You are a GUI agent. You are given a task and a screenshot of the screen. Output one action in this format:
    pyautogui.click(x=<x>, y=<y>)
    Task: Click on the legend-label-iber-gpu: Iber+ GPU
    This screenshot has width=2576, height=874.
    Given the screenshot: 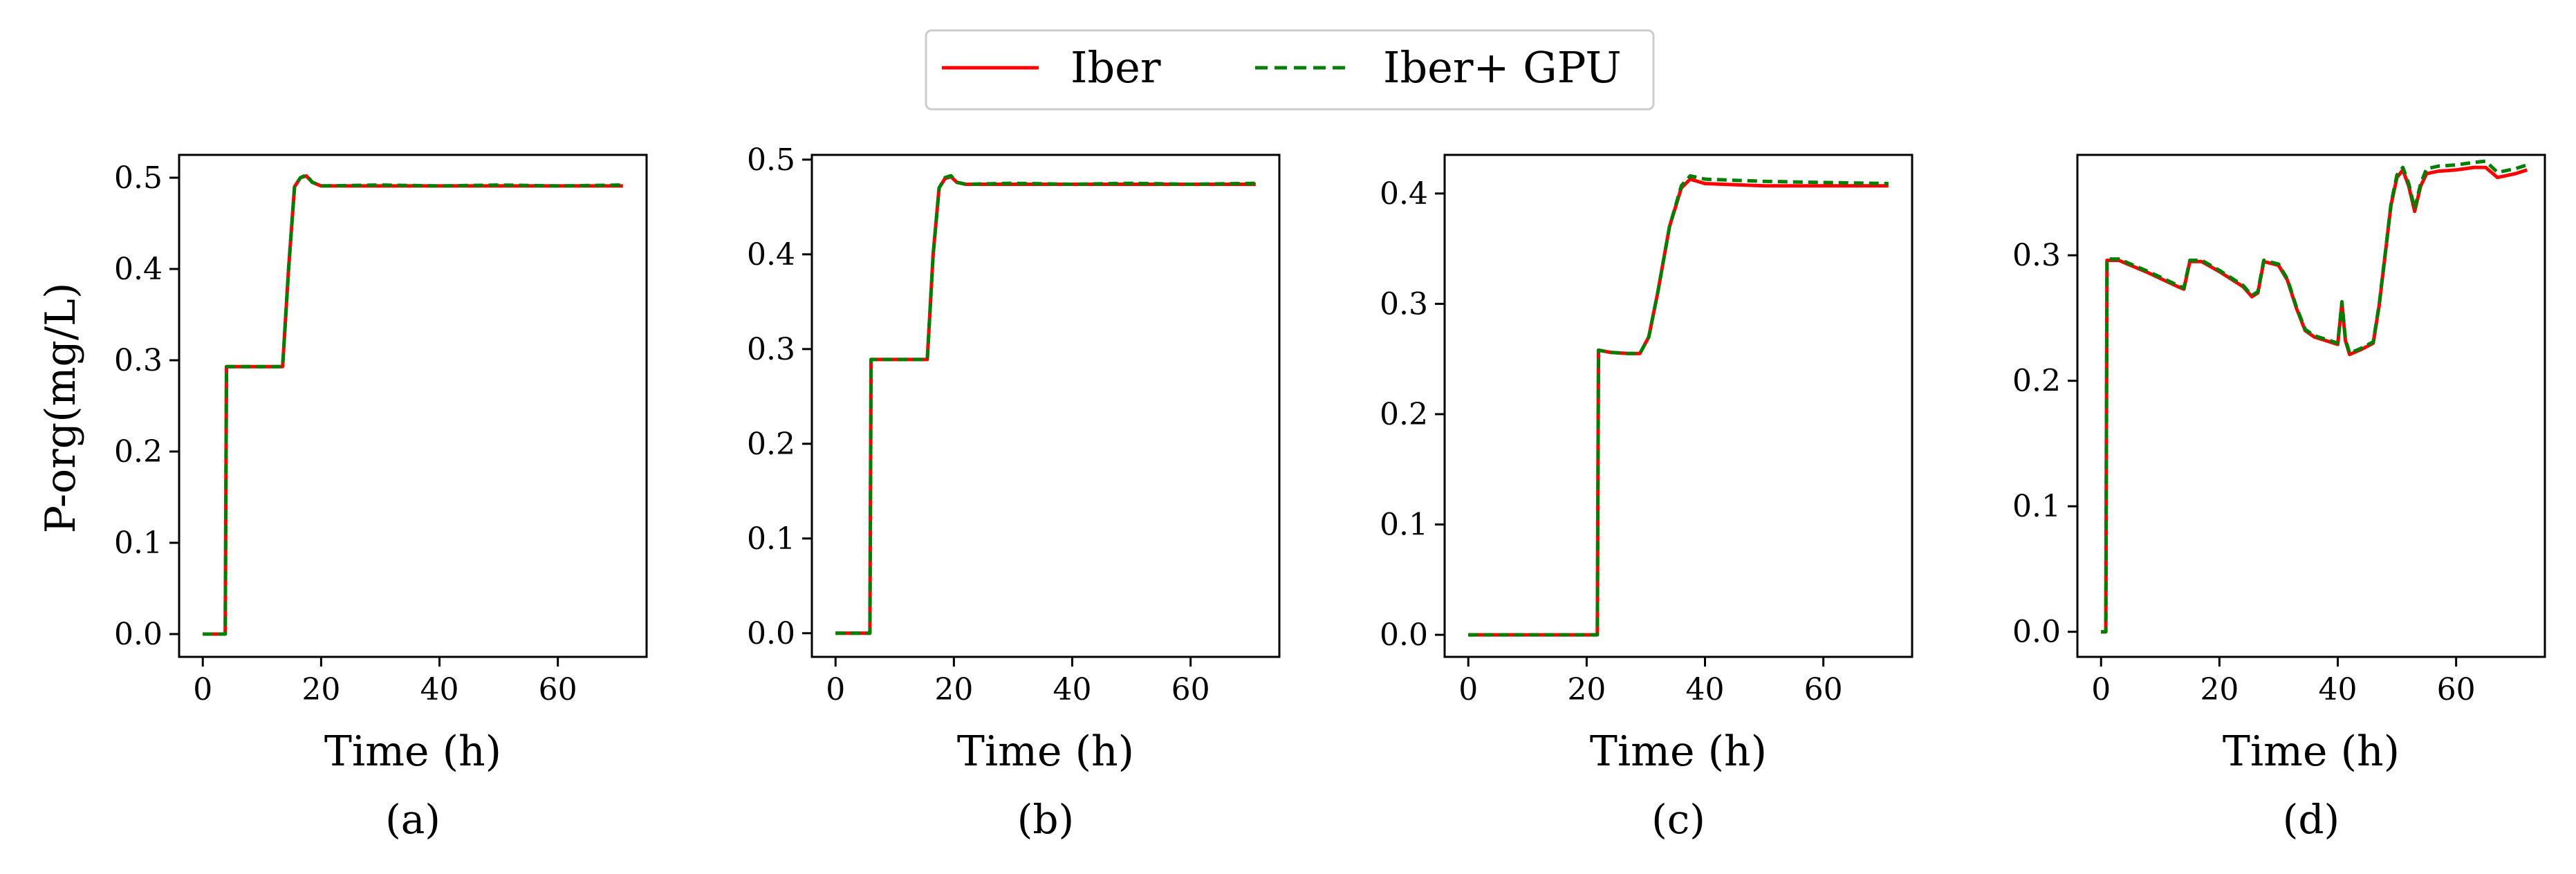 What is the action you would take?
    pyautogui.click(x=1502, y=67)
    